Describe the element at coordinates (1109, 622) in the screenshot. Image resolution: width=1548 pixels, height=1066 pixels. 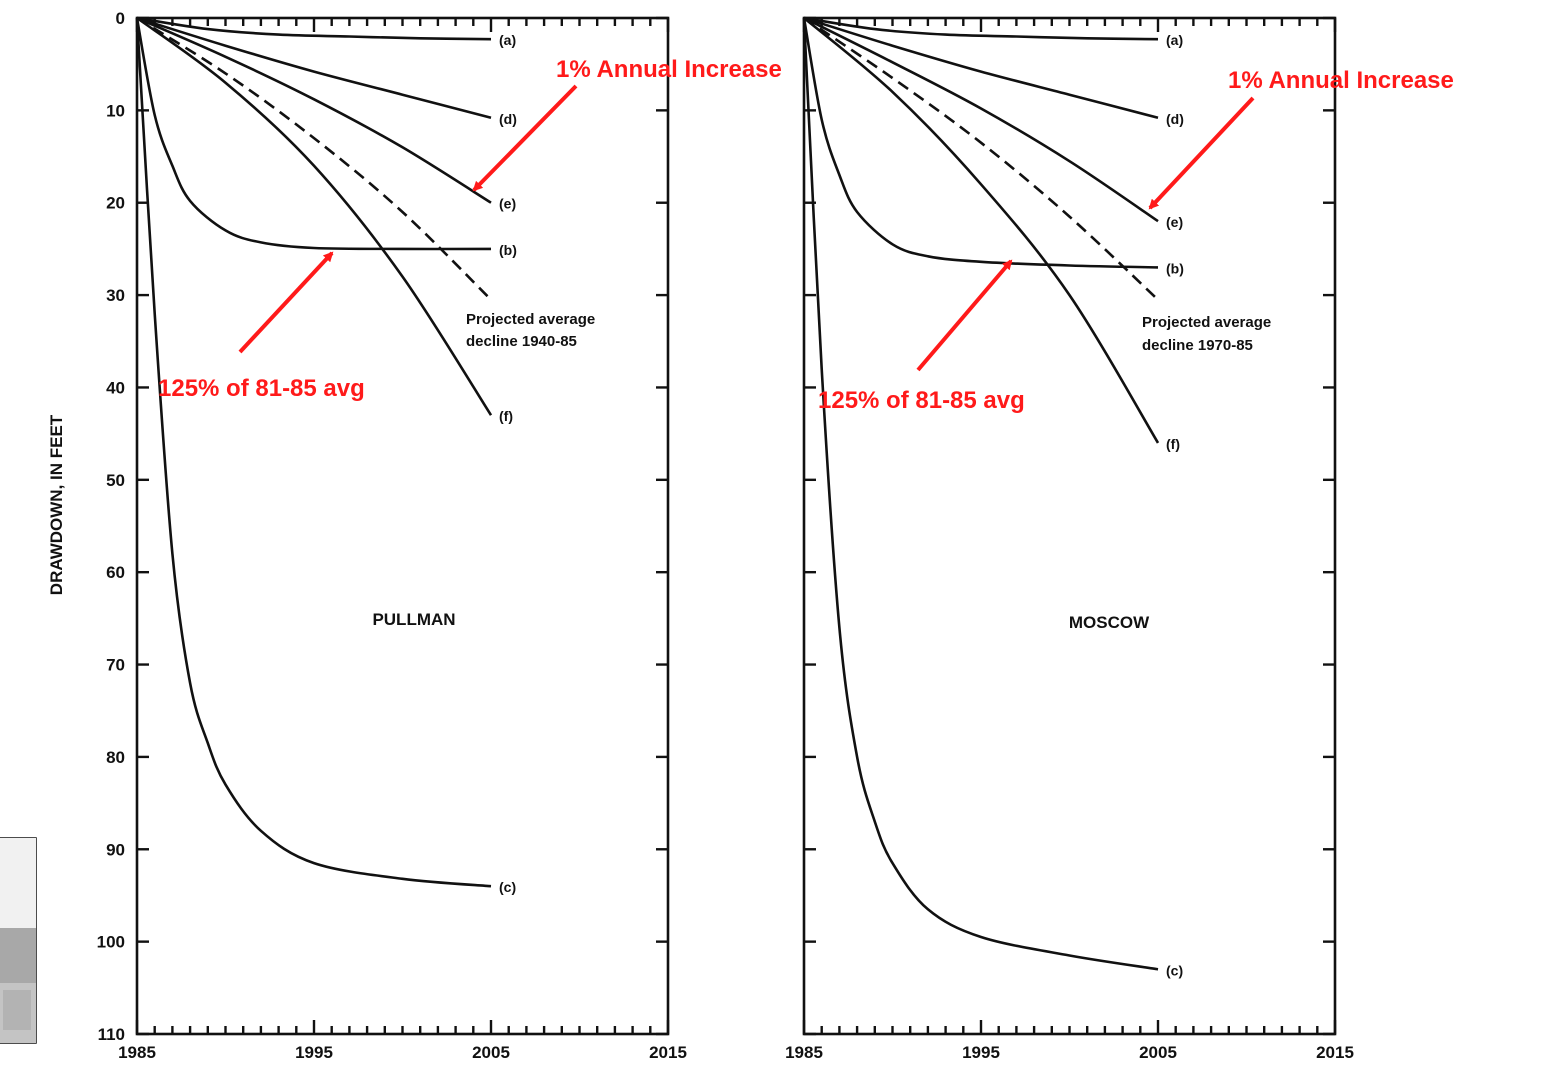
I see `panel-title: MOSCOW` at that location.